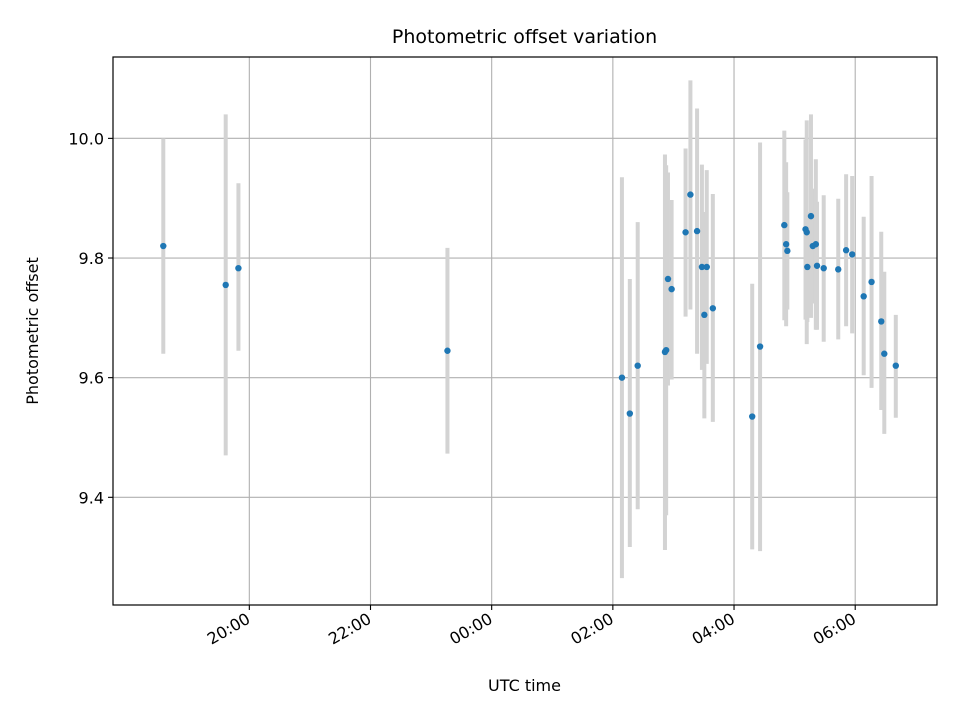 This screenshot has height=720, width=960. I want to click on y-tick-label: 9.4, so click(91, 497).